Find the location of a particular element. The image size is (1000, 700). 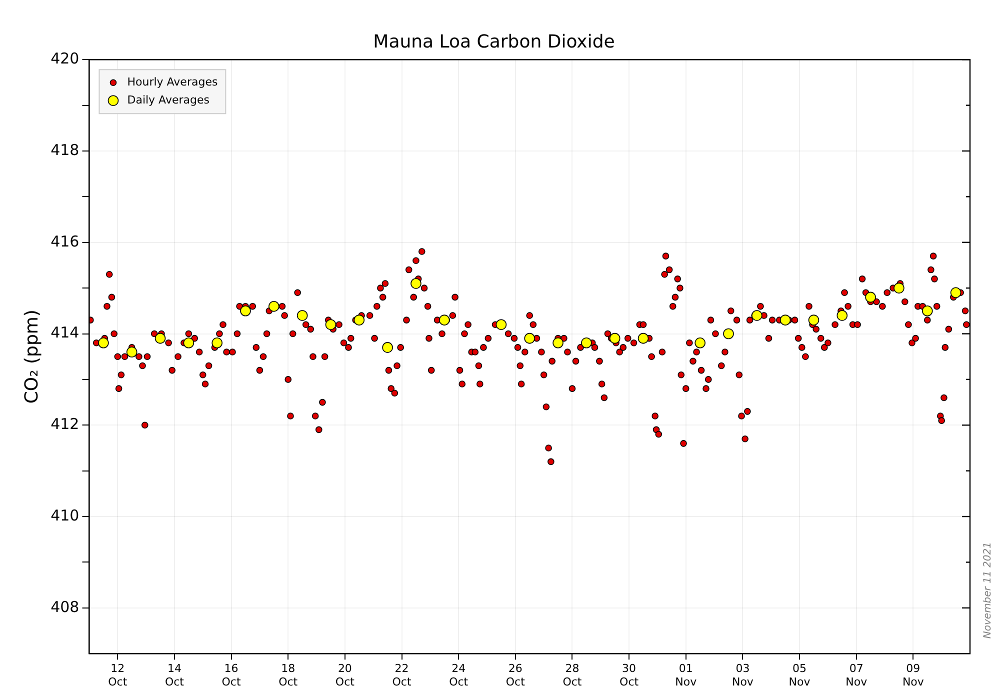

y-tick-label: 418 is located at coordinates (65, 149).